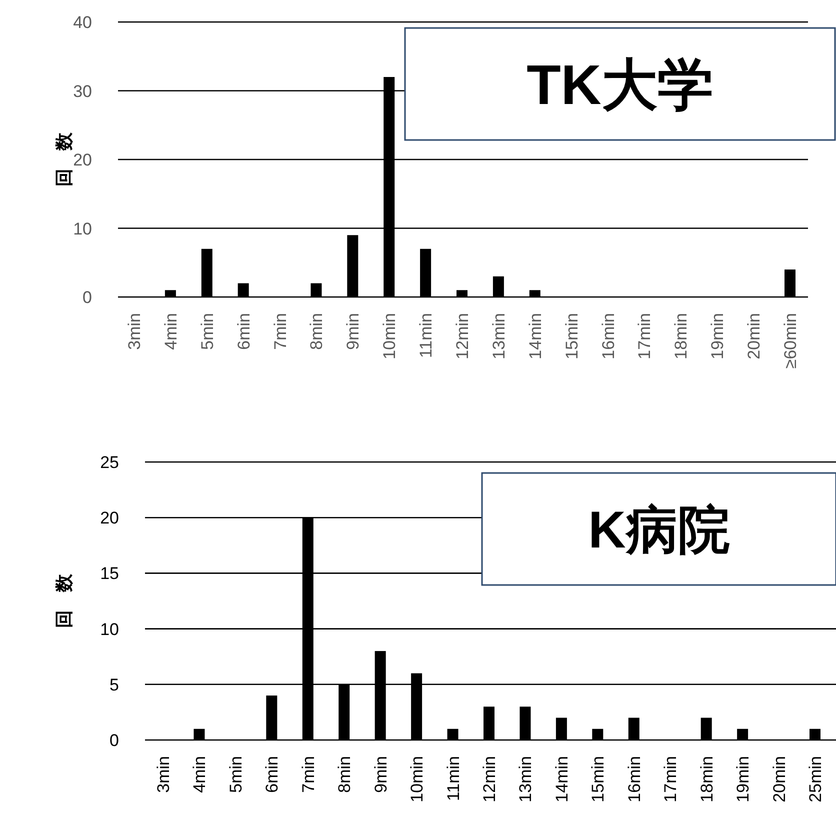  What do you see at coordinates (790, 341) in the screenshot?
I see `x-tick-label: ≥60min` at bounding box center [790, 341].